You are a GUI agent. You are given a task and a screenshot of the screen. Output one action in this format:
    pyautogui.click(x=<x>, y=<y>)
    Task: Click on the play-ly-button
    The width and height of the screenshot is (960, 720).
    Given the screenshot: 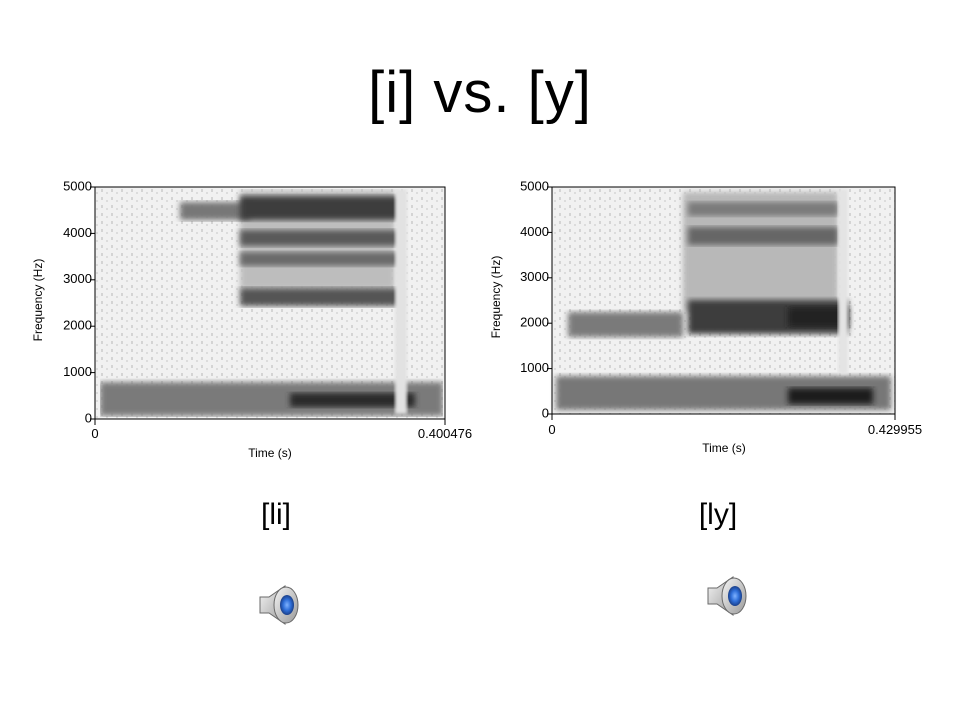 What is the action you would take?
    pyautogui.click(x=726, y=596)
    